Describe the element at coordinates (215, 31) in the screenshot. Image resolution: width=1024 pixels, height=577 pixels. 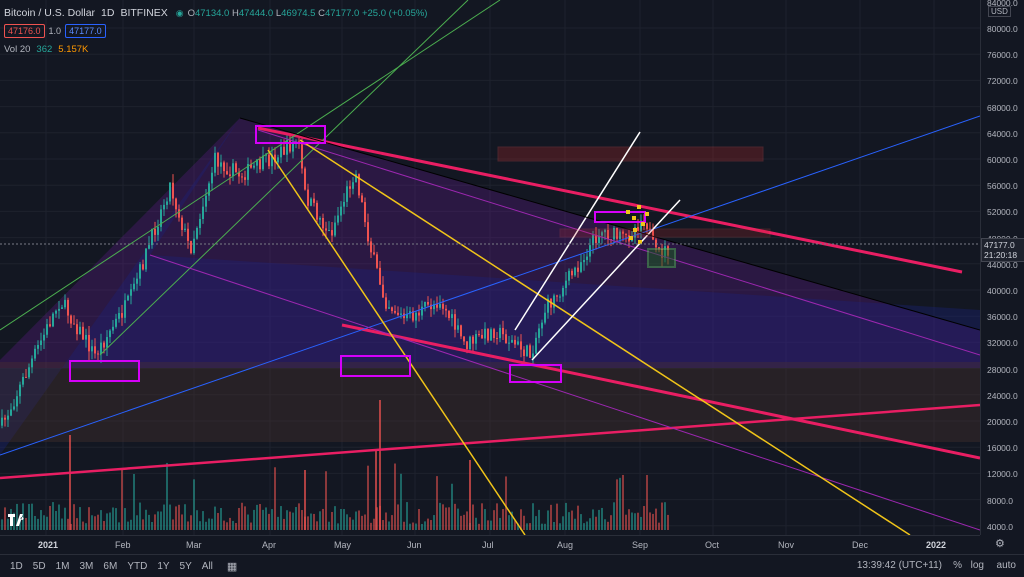
I see `trade-row: 47176.0 1.0 47177.0` at that location.